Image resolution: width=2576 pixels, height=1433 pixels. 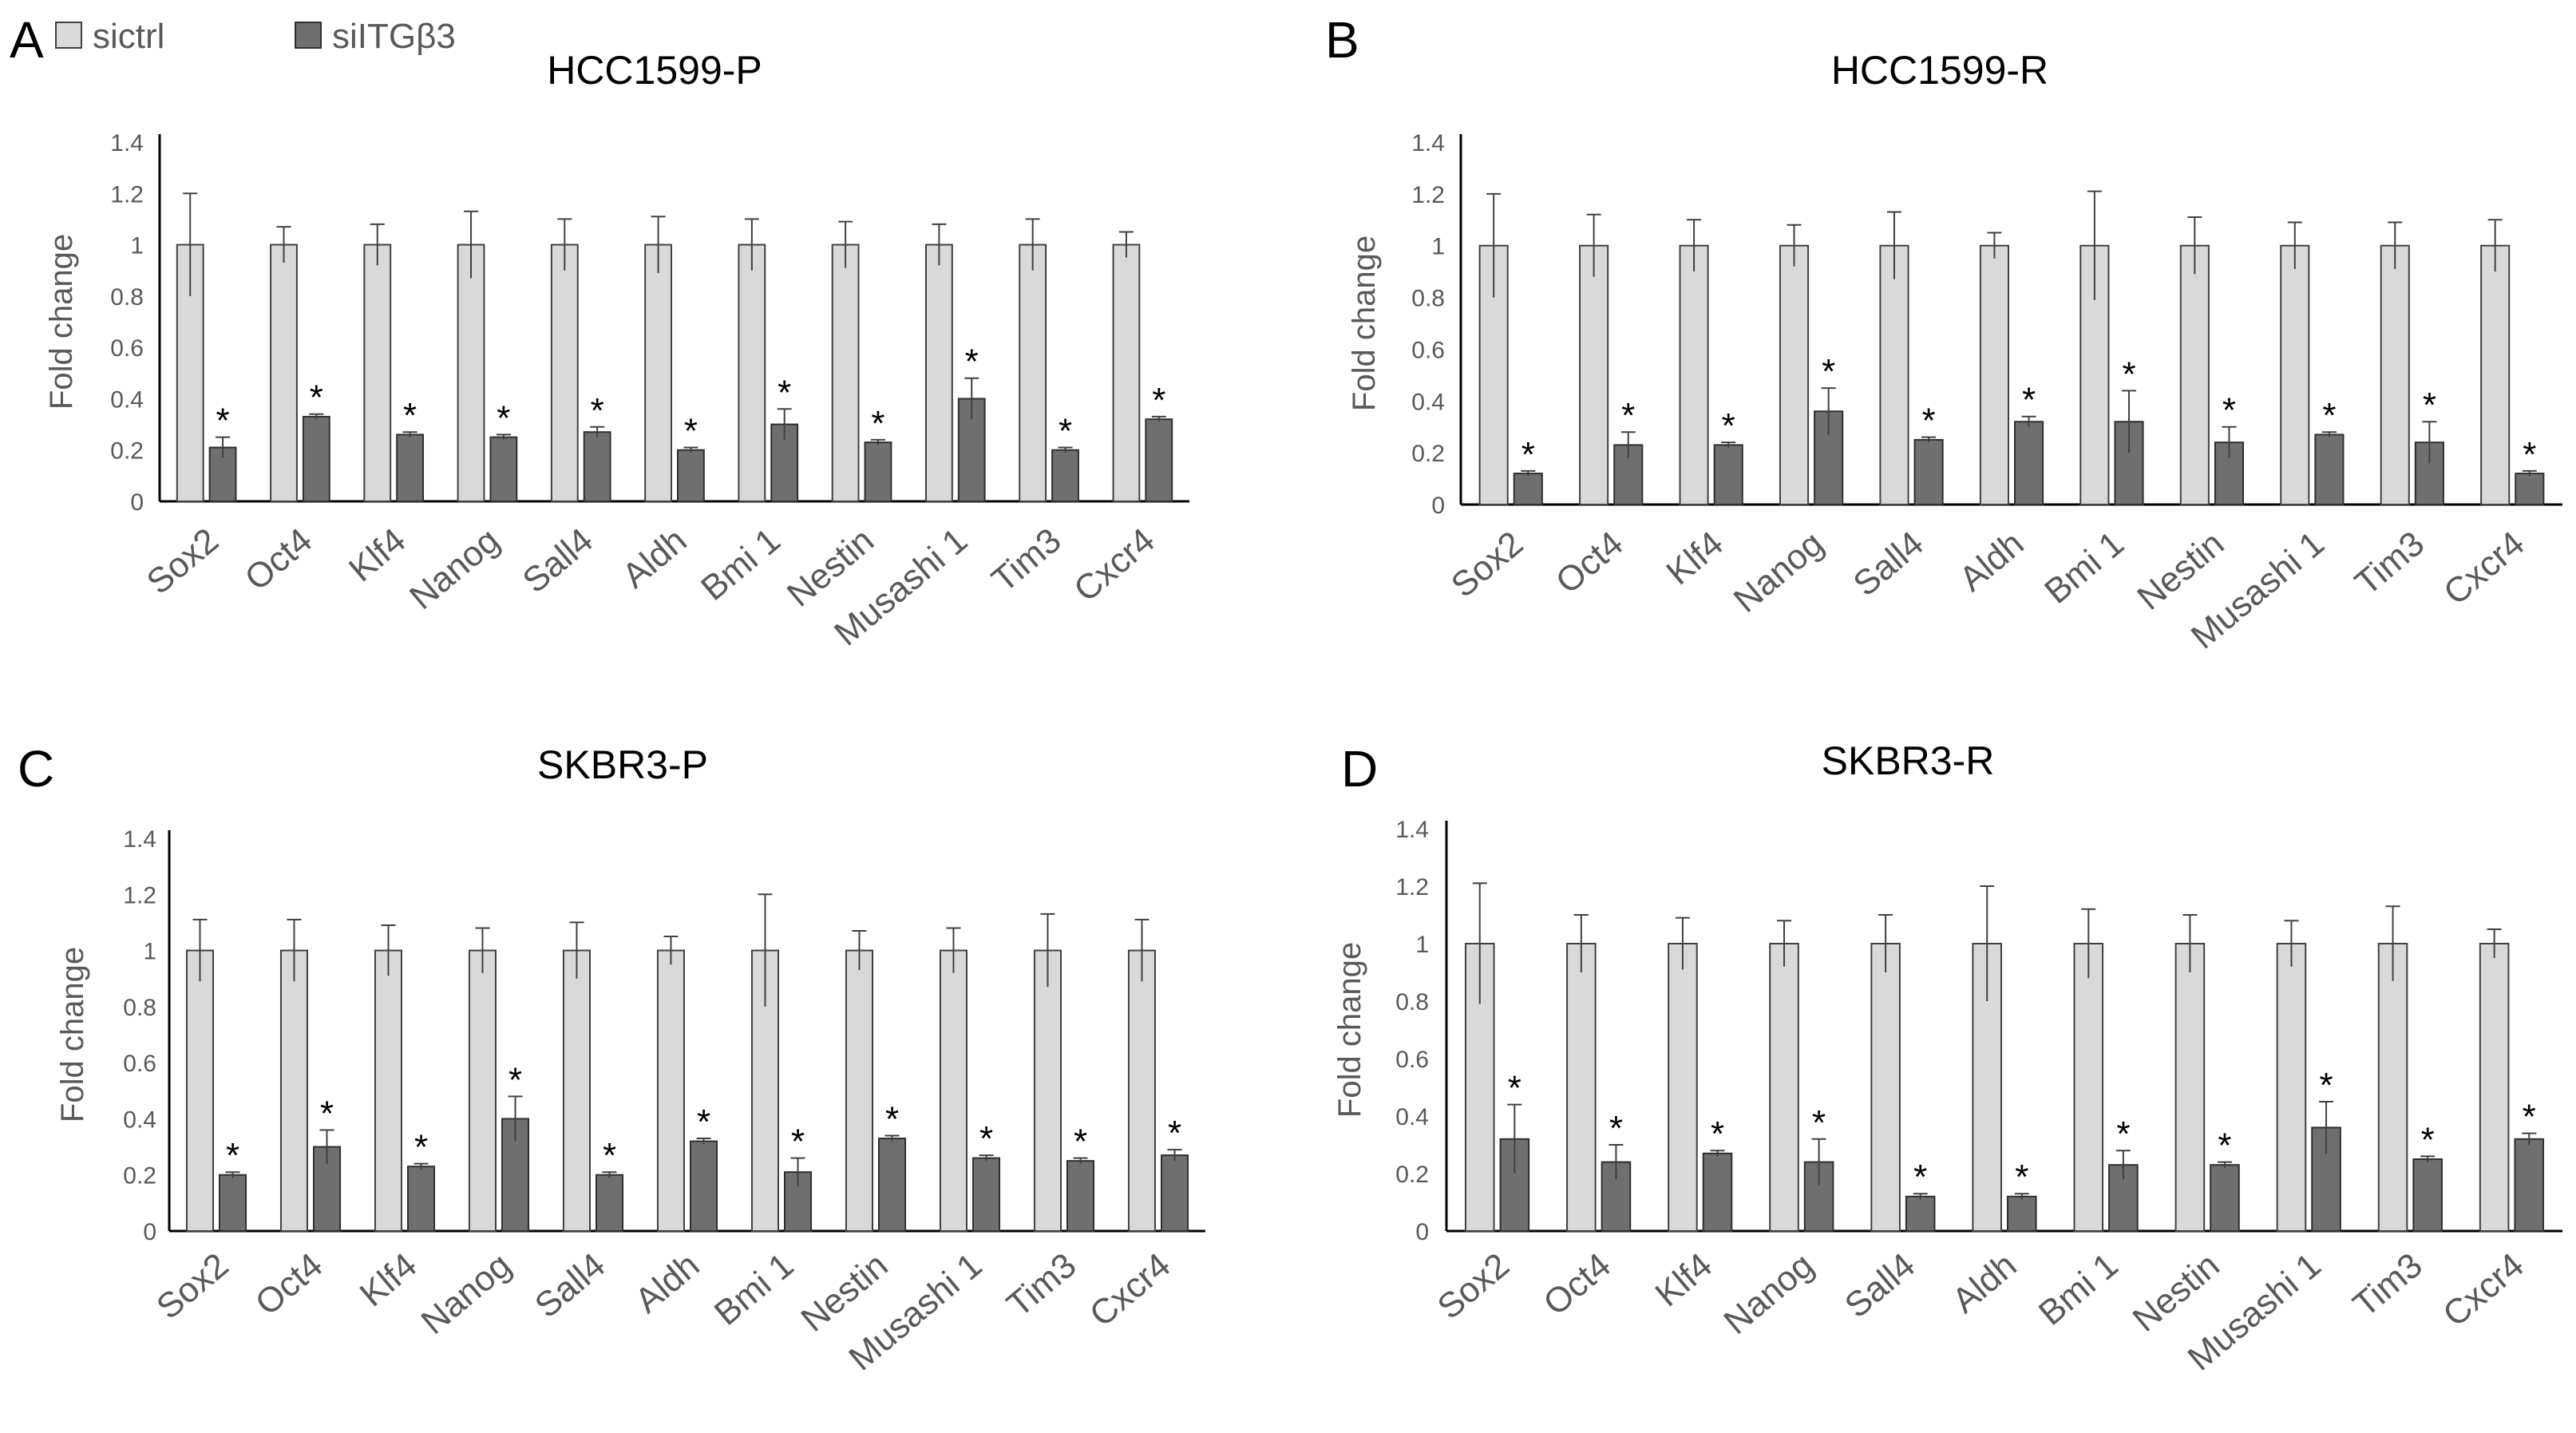 What do you see at coordinates (2388, 1285) in the screenshot?
I see `x-tick-label: Tim3` at bounding box center [2388, 1285].